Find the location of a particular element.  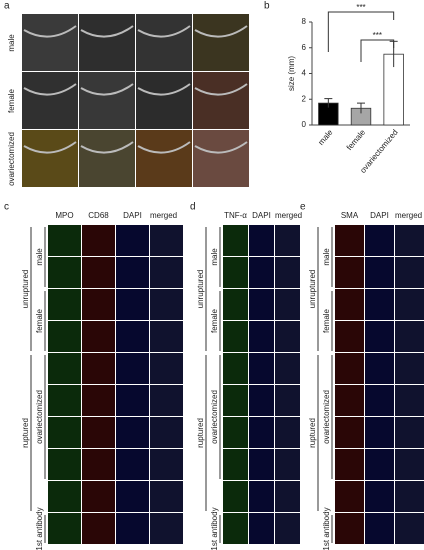

panel-label: c is located at coordinates (6, 207).